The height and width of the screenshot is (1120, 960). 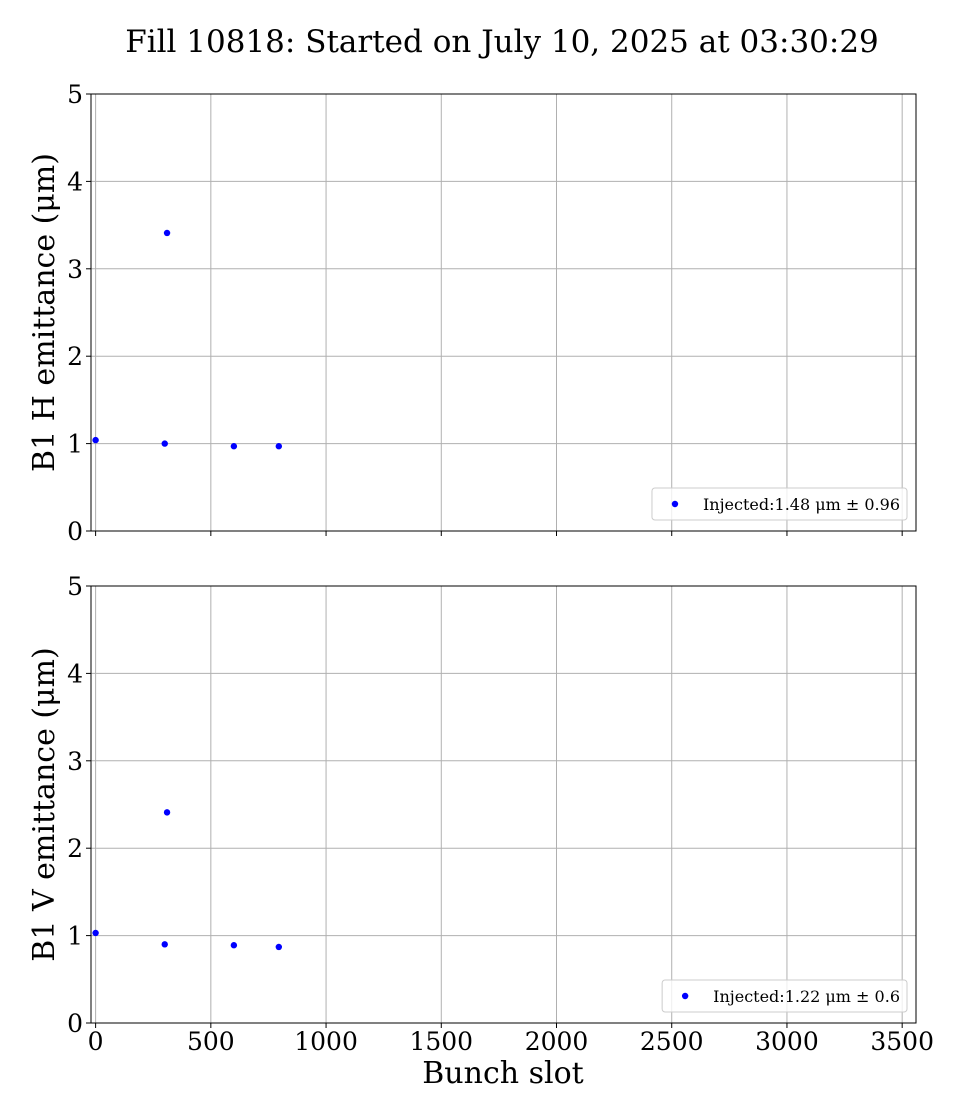 I want to click on y-tick-label-top: 2, so click(x=75, y=356).